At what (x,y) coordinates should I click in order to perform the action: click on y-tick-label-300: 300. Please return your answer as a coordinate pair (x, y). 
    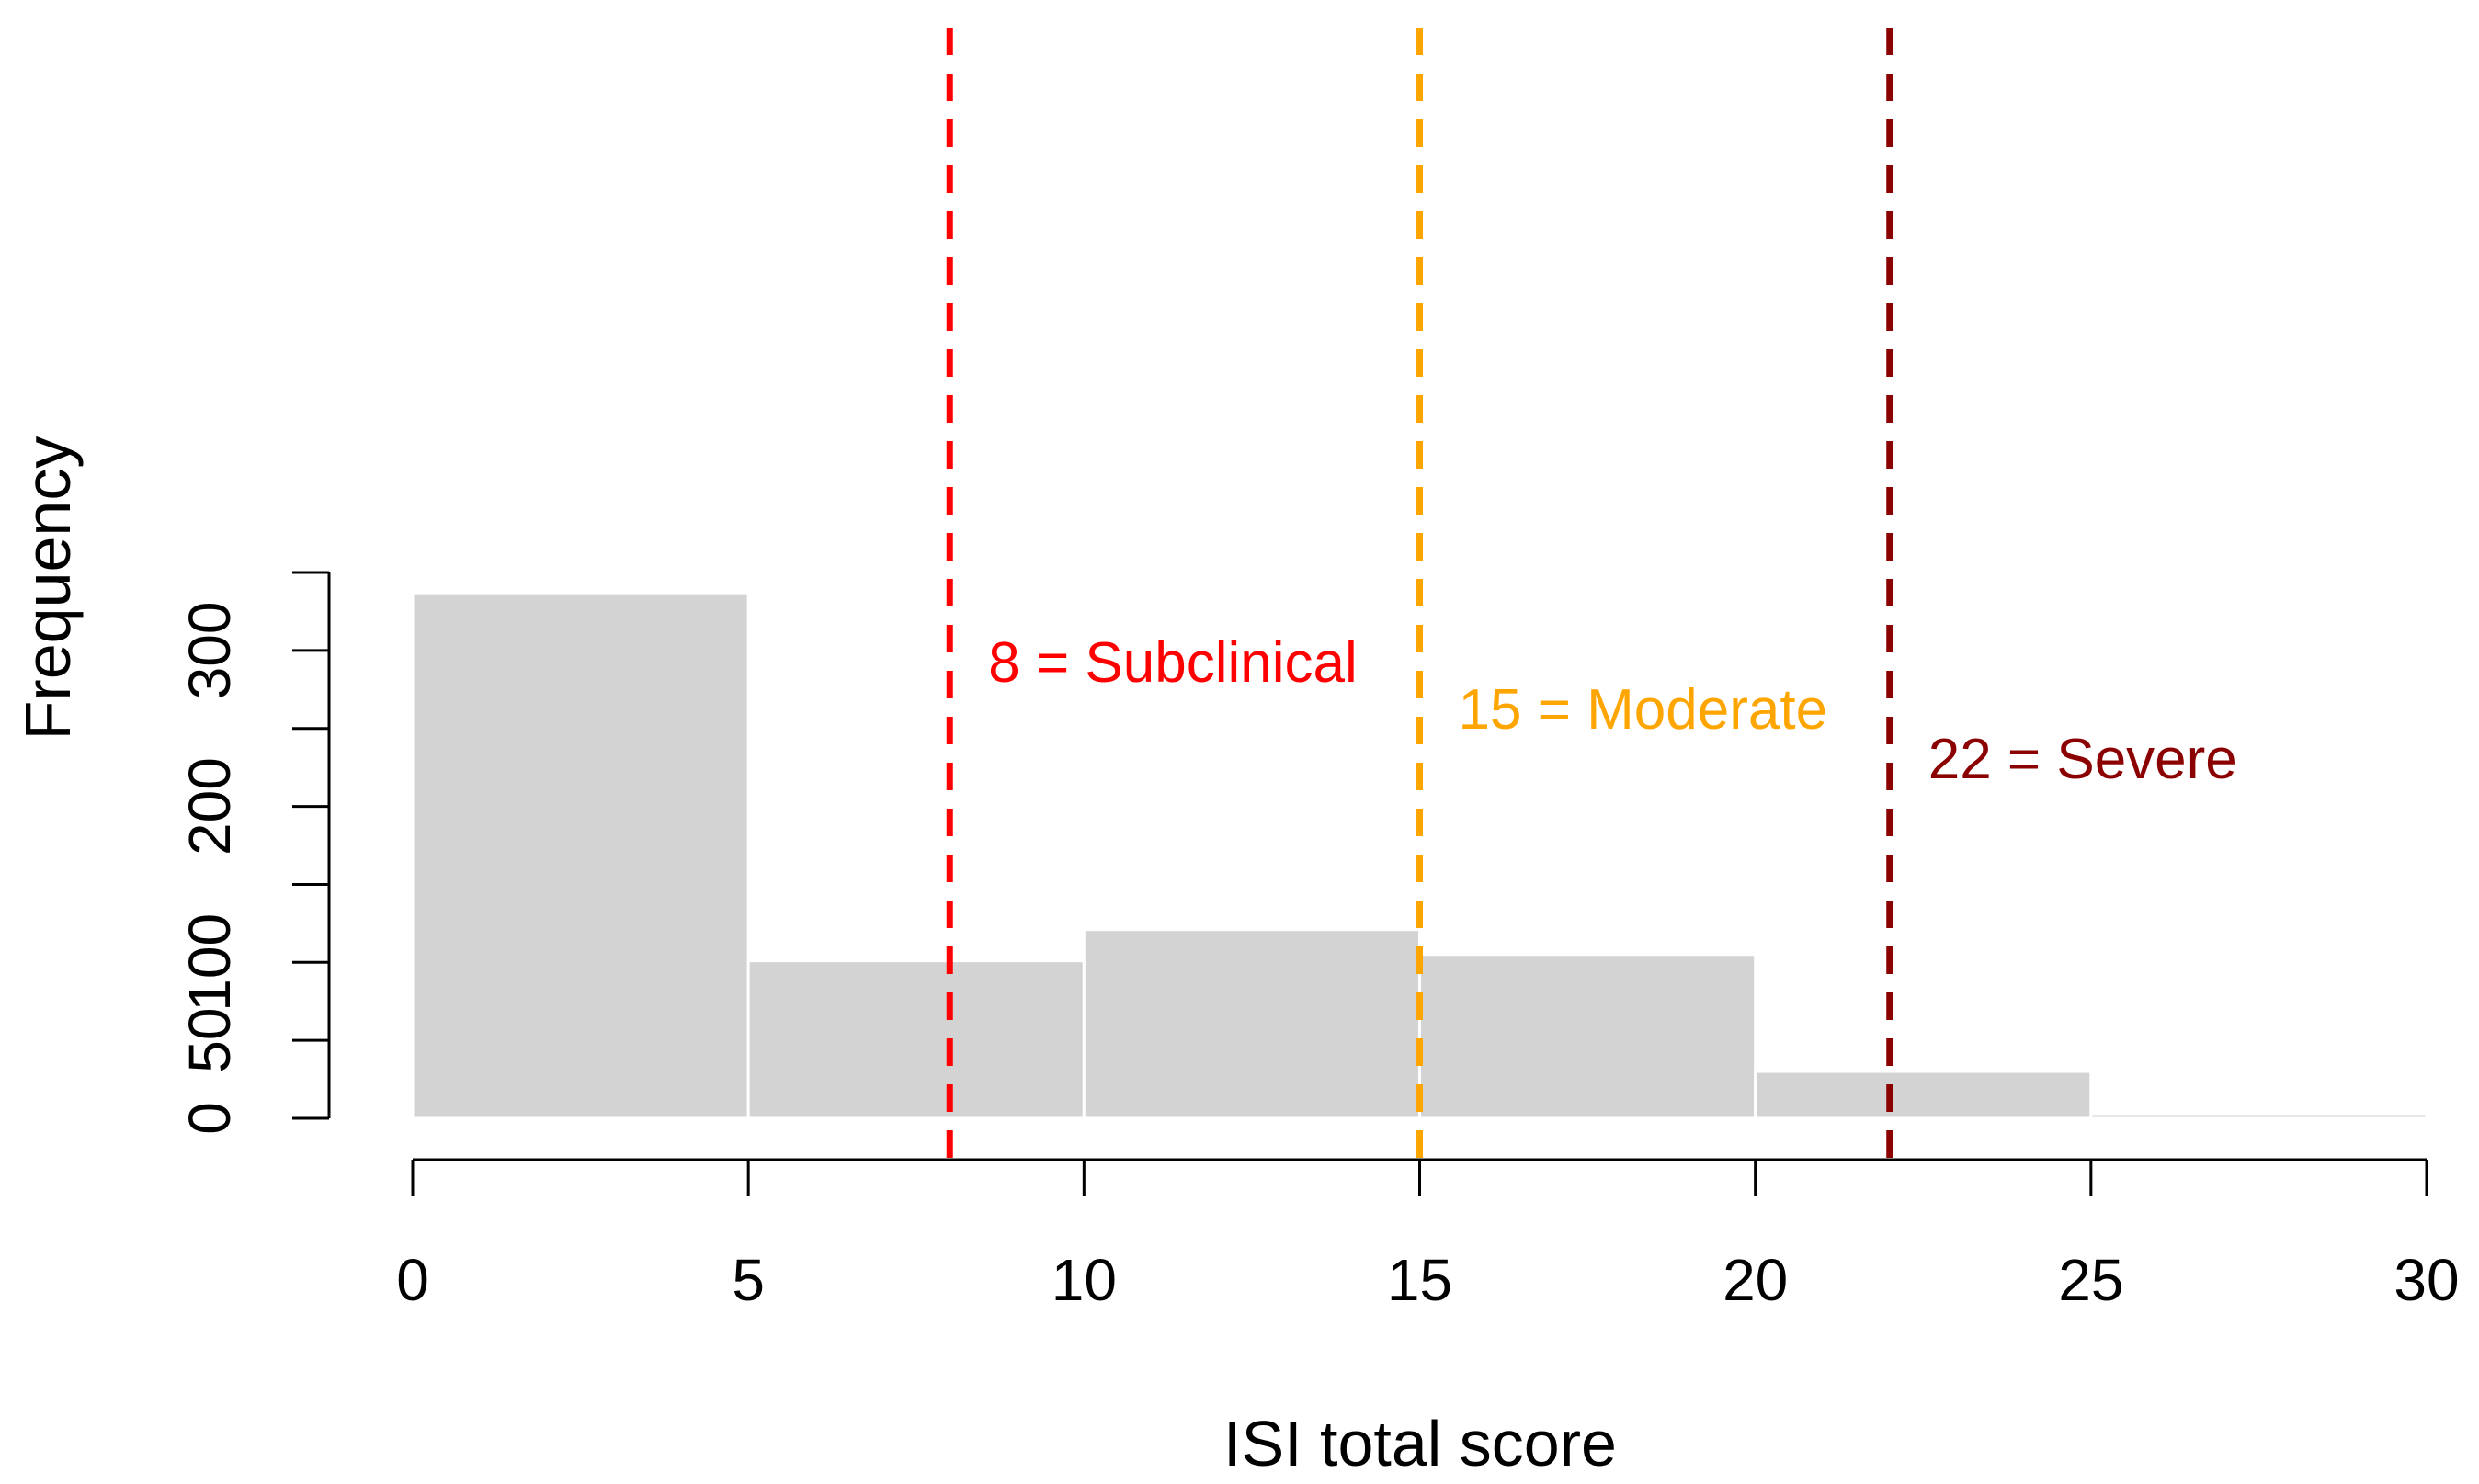
    Looking at the image, I should click on (209, 651).